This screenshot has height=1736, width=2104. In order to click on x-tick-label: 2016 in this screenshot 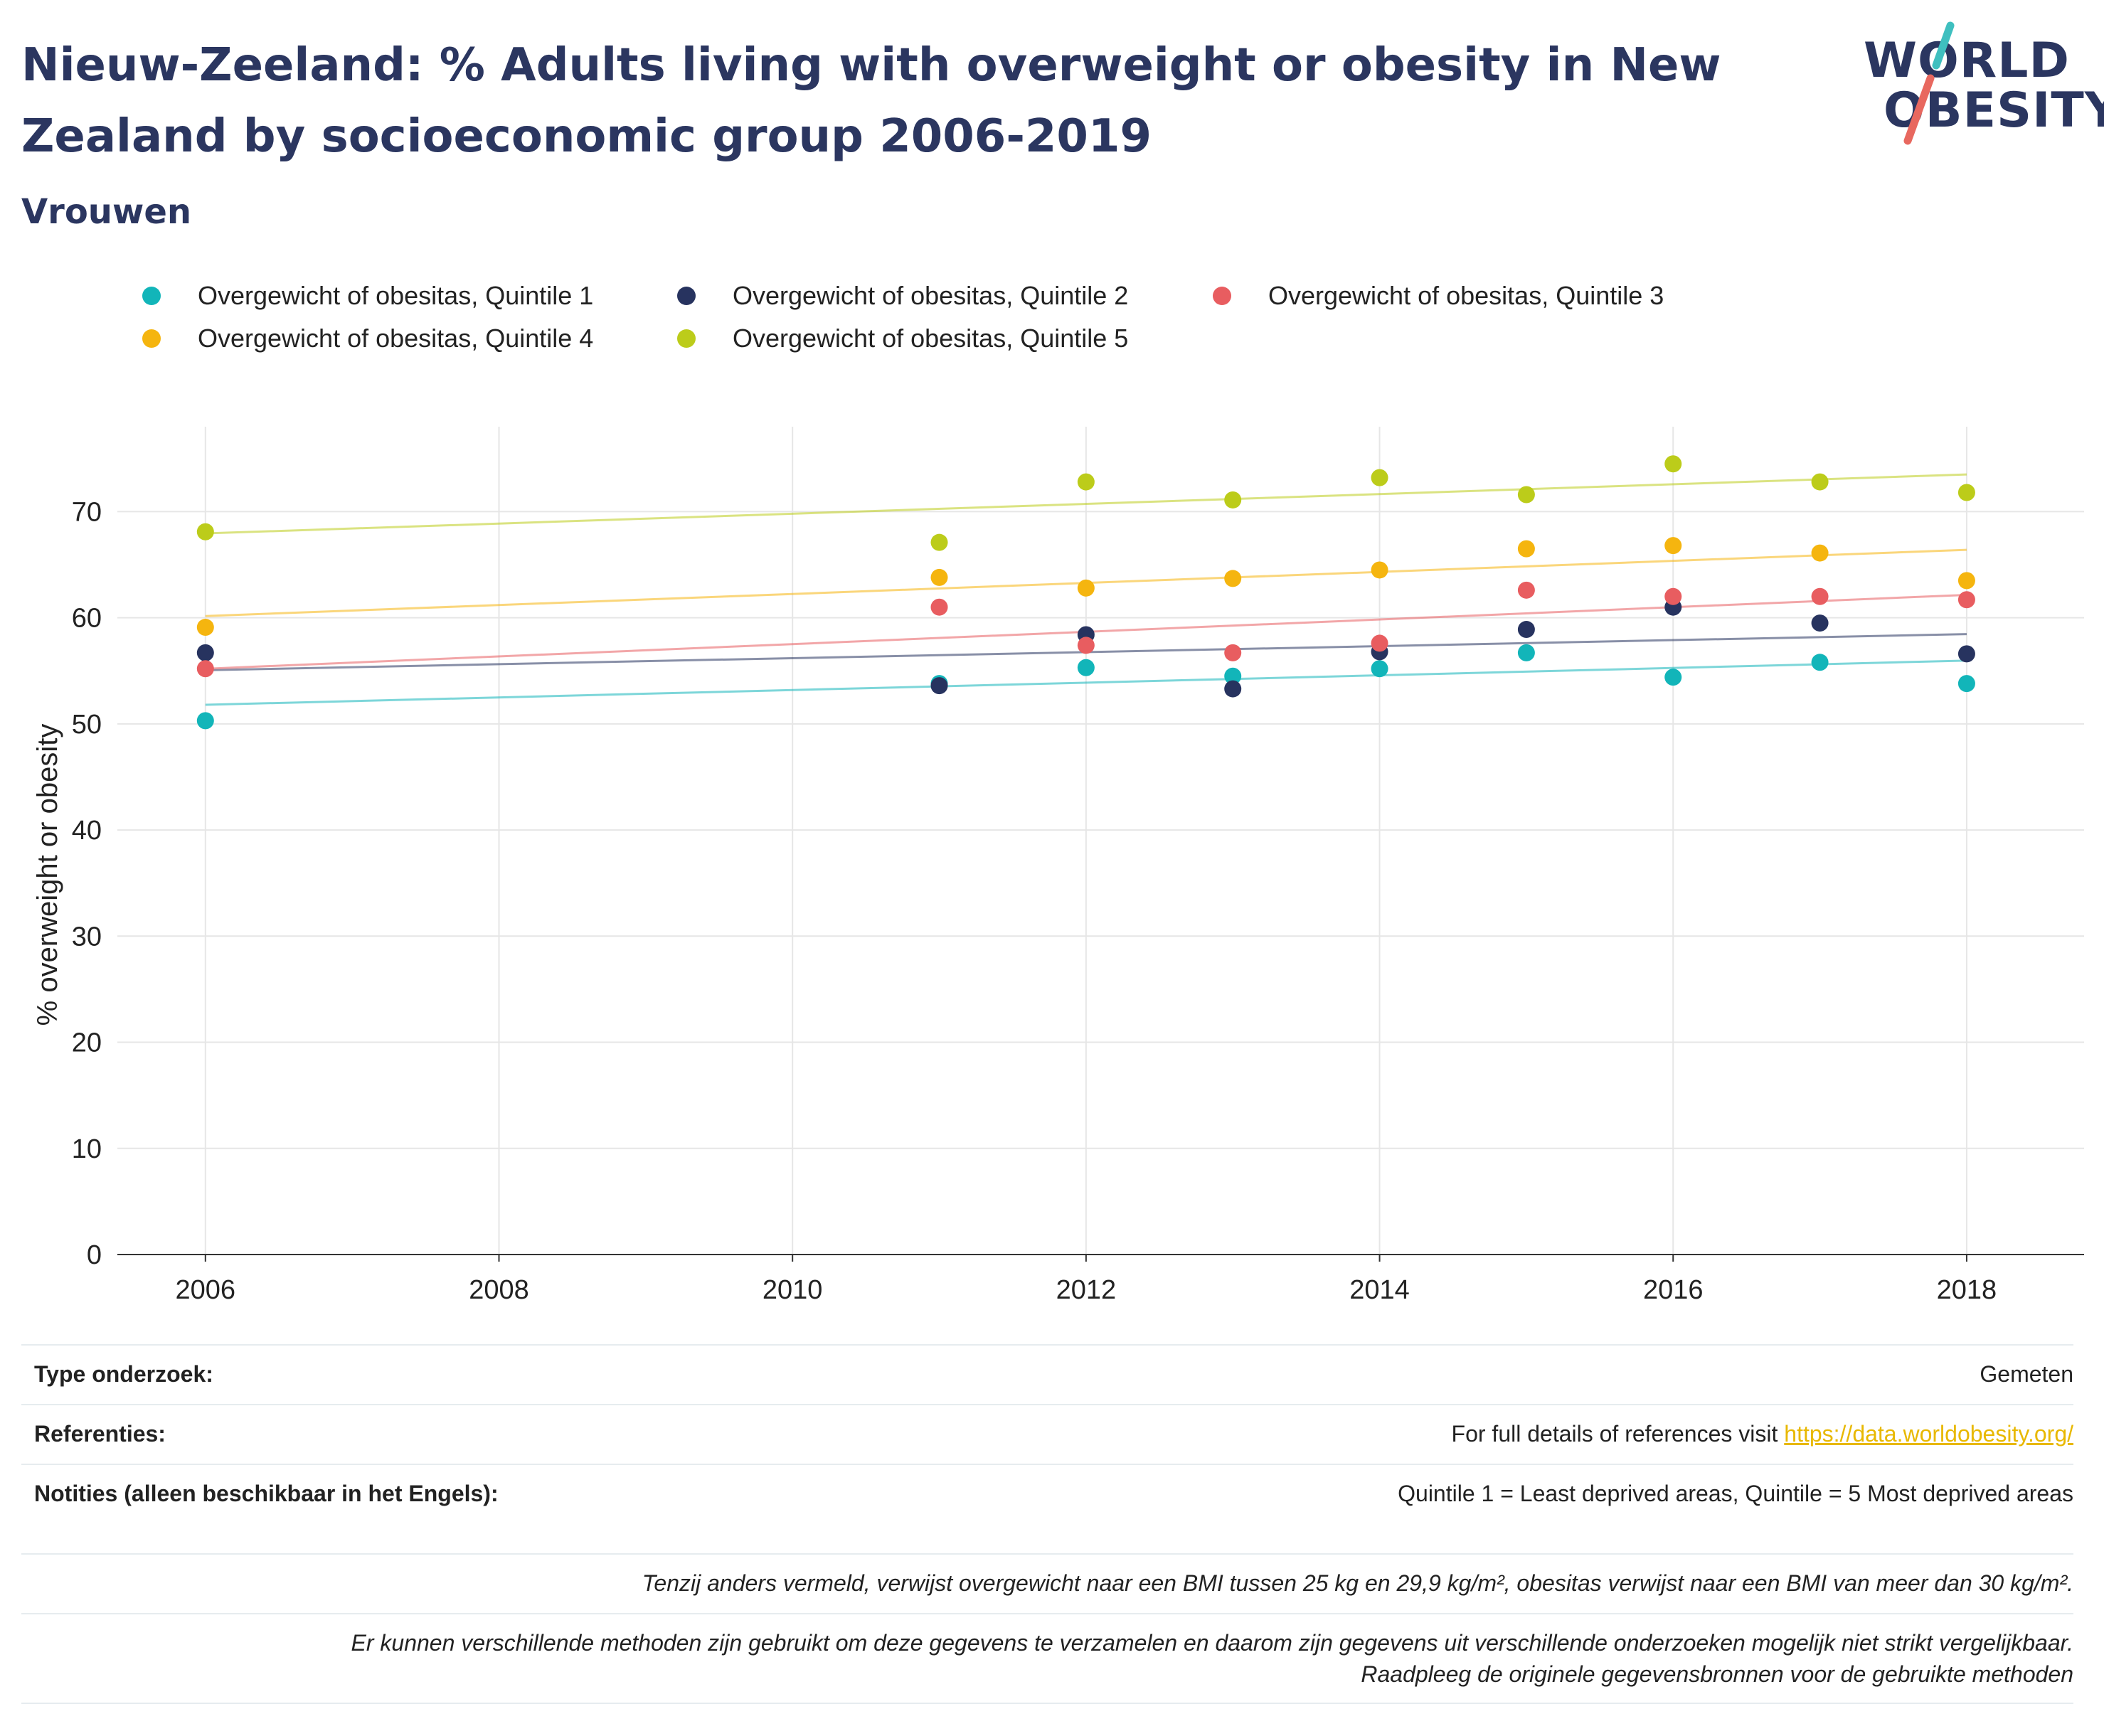, I will do `click(1673, 1290)`.